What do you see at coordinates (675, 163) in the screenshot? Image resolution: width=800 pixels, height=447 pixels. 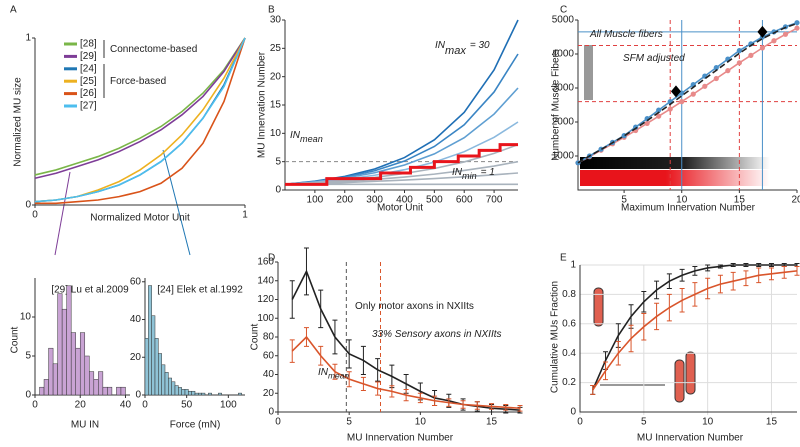 I see `gradient-bar` at bounding box center [675, 163].